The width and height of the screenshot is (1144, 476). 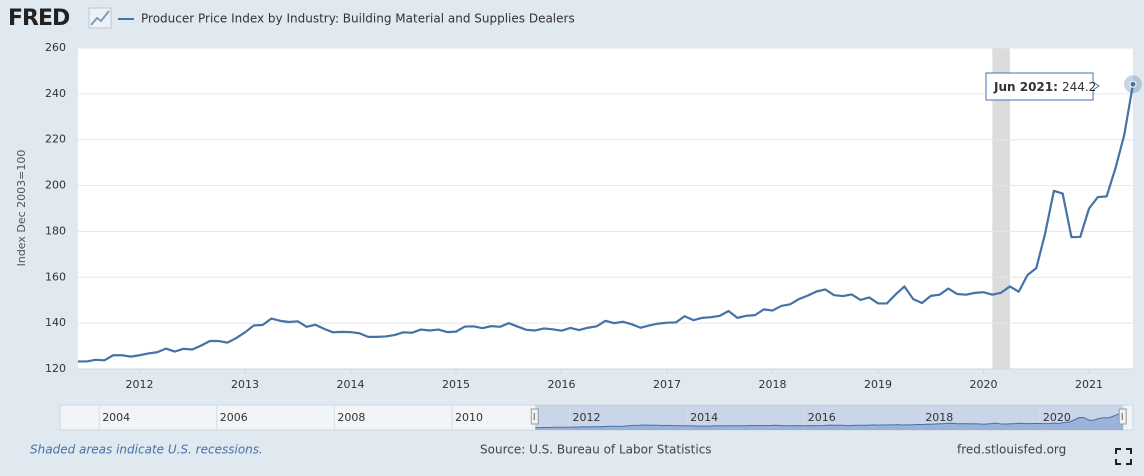 I want to click on x-tick-label: 2020, so click(x=984, y=384).